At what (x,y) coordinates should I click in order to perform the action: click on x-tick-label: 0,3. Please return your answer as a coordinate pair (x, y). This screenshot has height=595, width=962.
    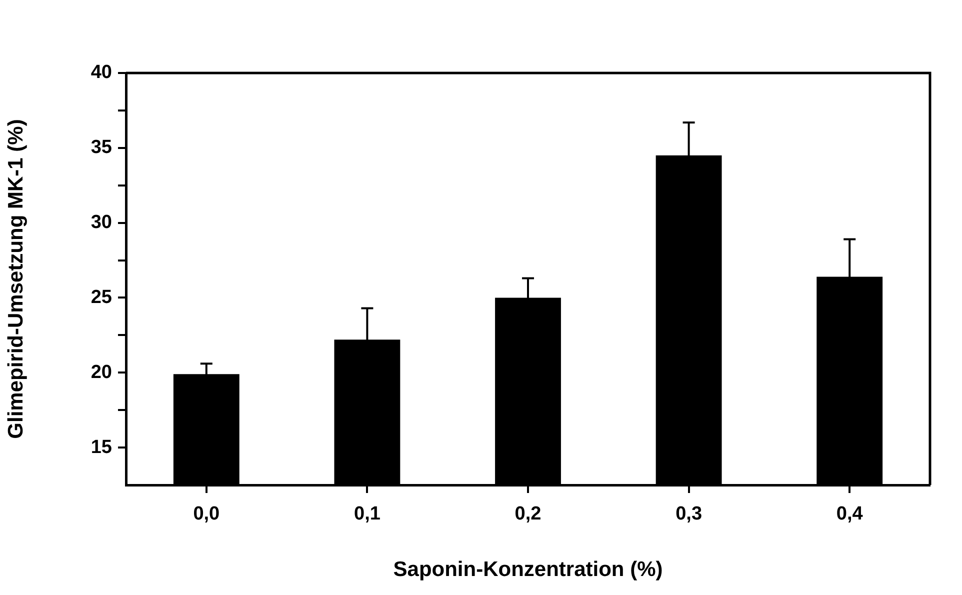
    Looking at the image, I should click on (689, 514).